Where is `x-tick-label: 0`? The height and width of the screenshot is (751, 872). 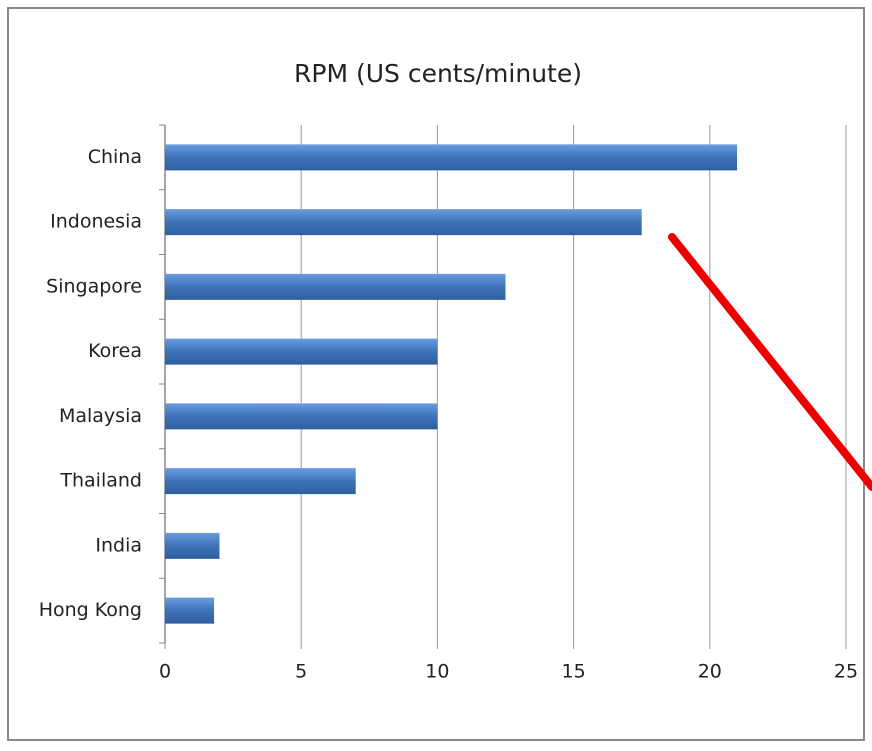 x-tick-label: 0 is located at coordinates (165, 672).